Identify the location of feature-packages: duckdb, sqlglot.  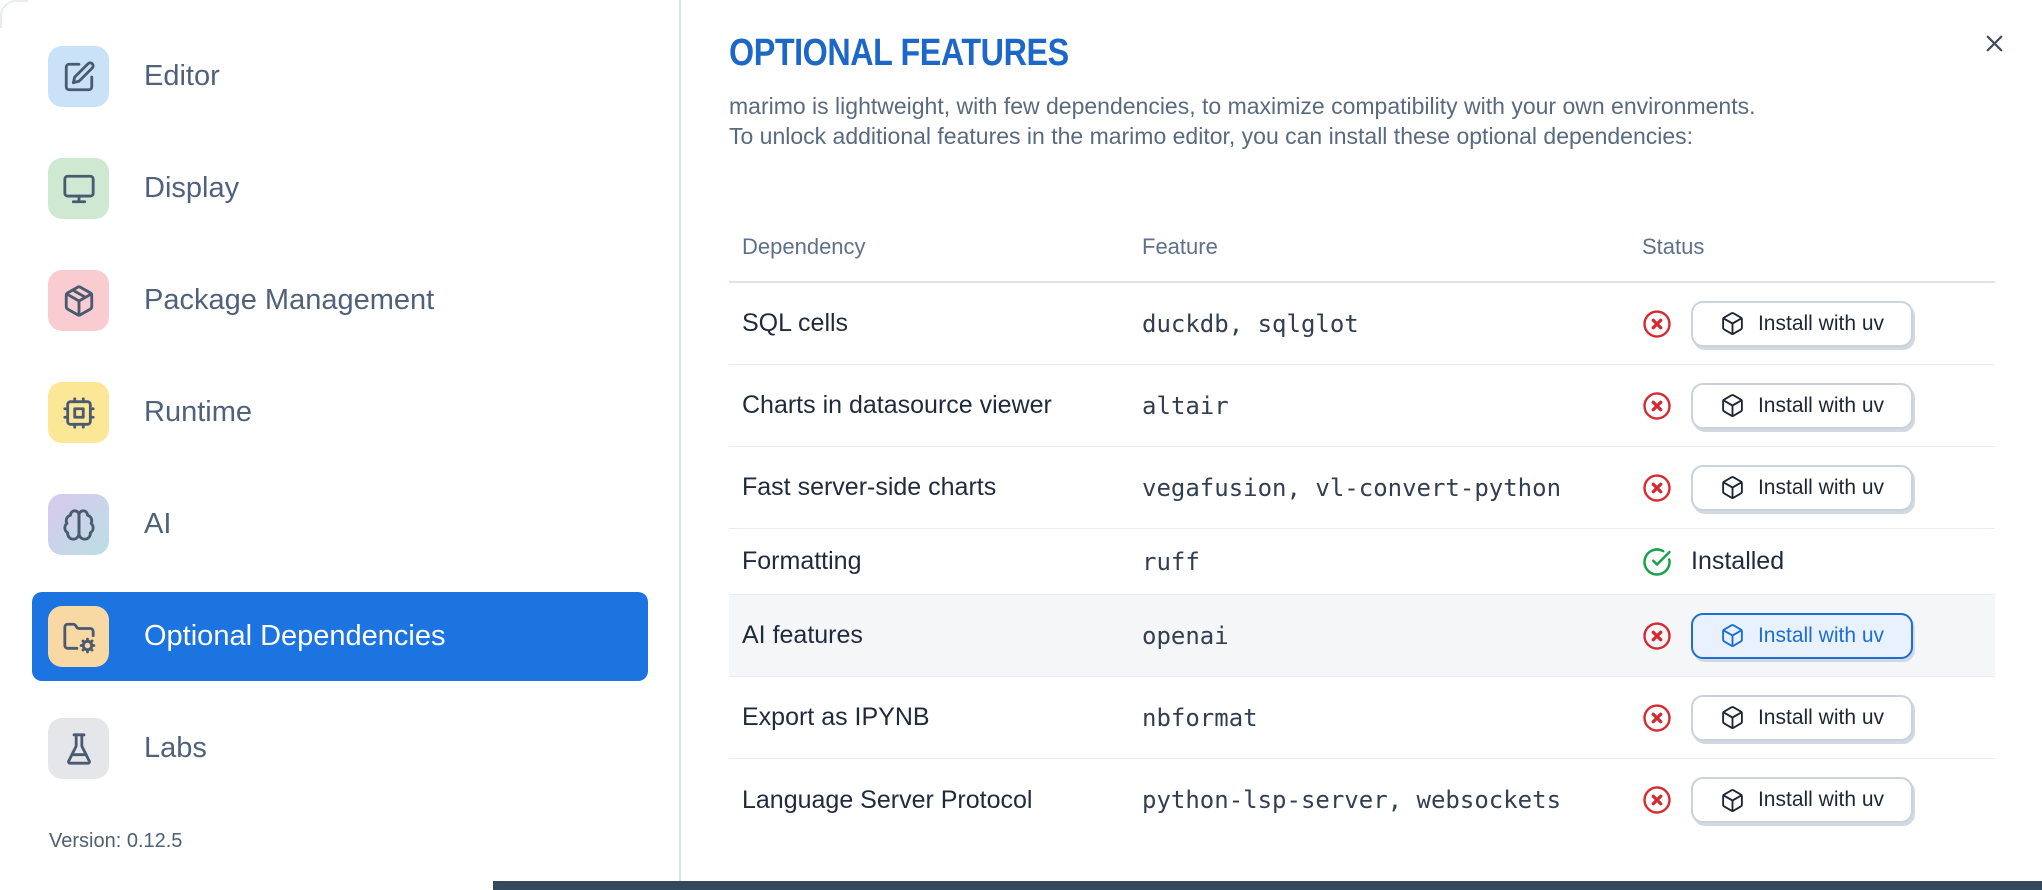
(1250, 323).